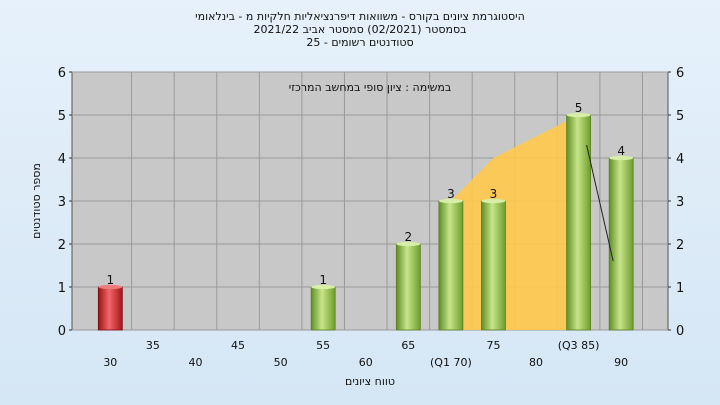 Image resolution: width=720 pixels, height=405 pixels. Describe the element at coordinates (238, 345) in the screenshot. I see `x-tick-label: 45` at that location.